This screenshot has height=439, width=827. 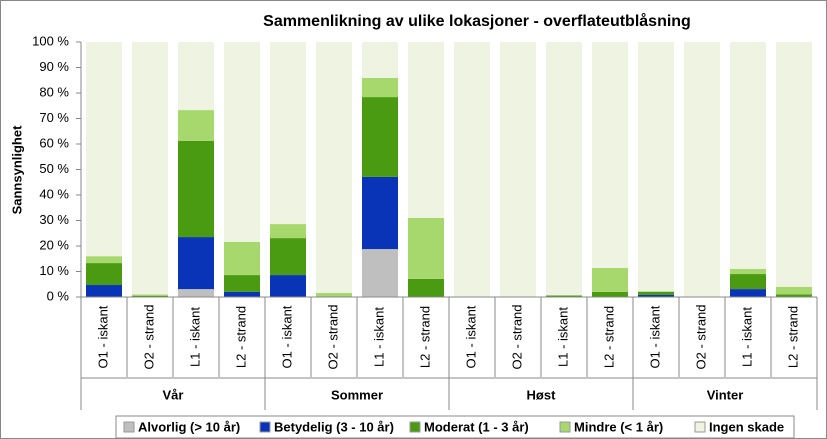 I want to click on y-tick-label: 0 %, so click(x=58, y=295).